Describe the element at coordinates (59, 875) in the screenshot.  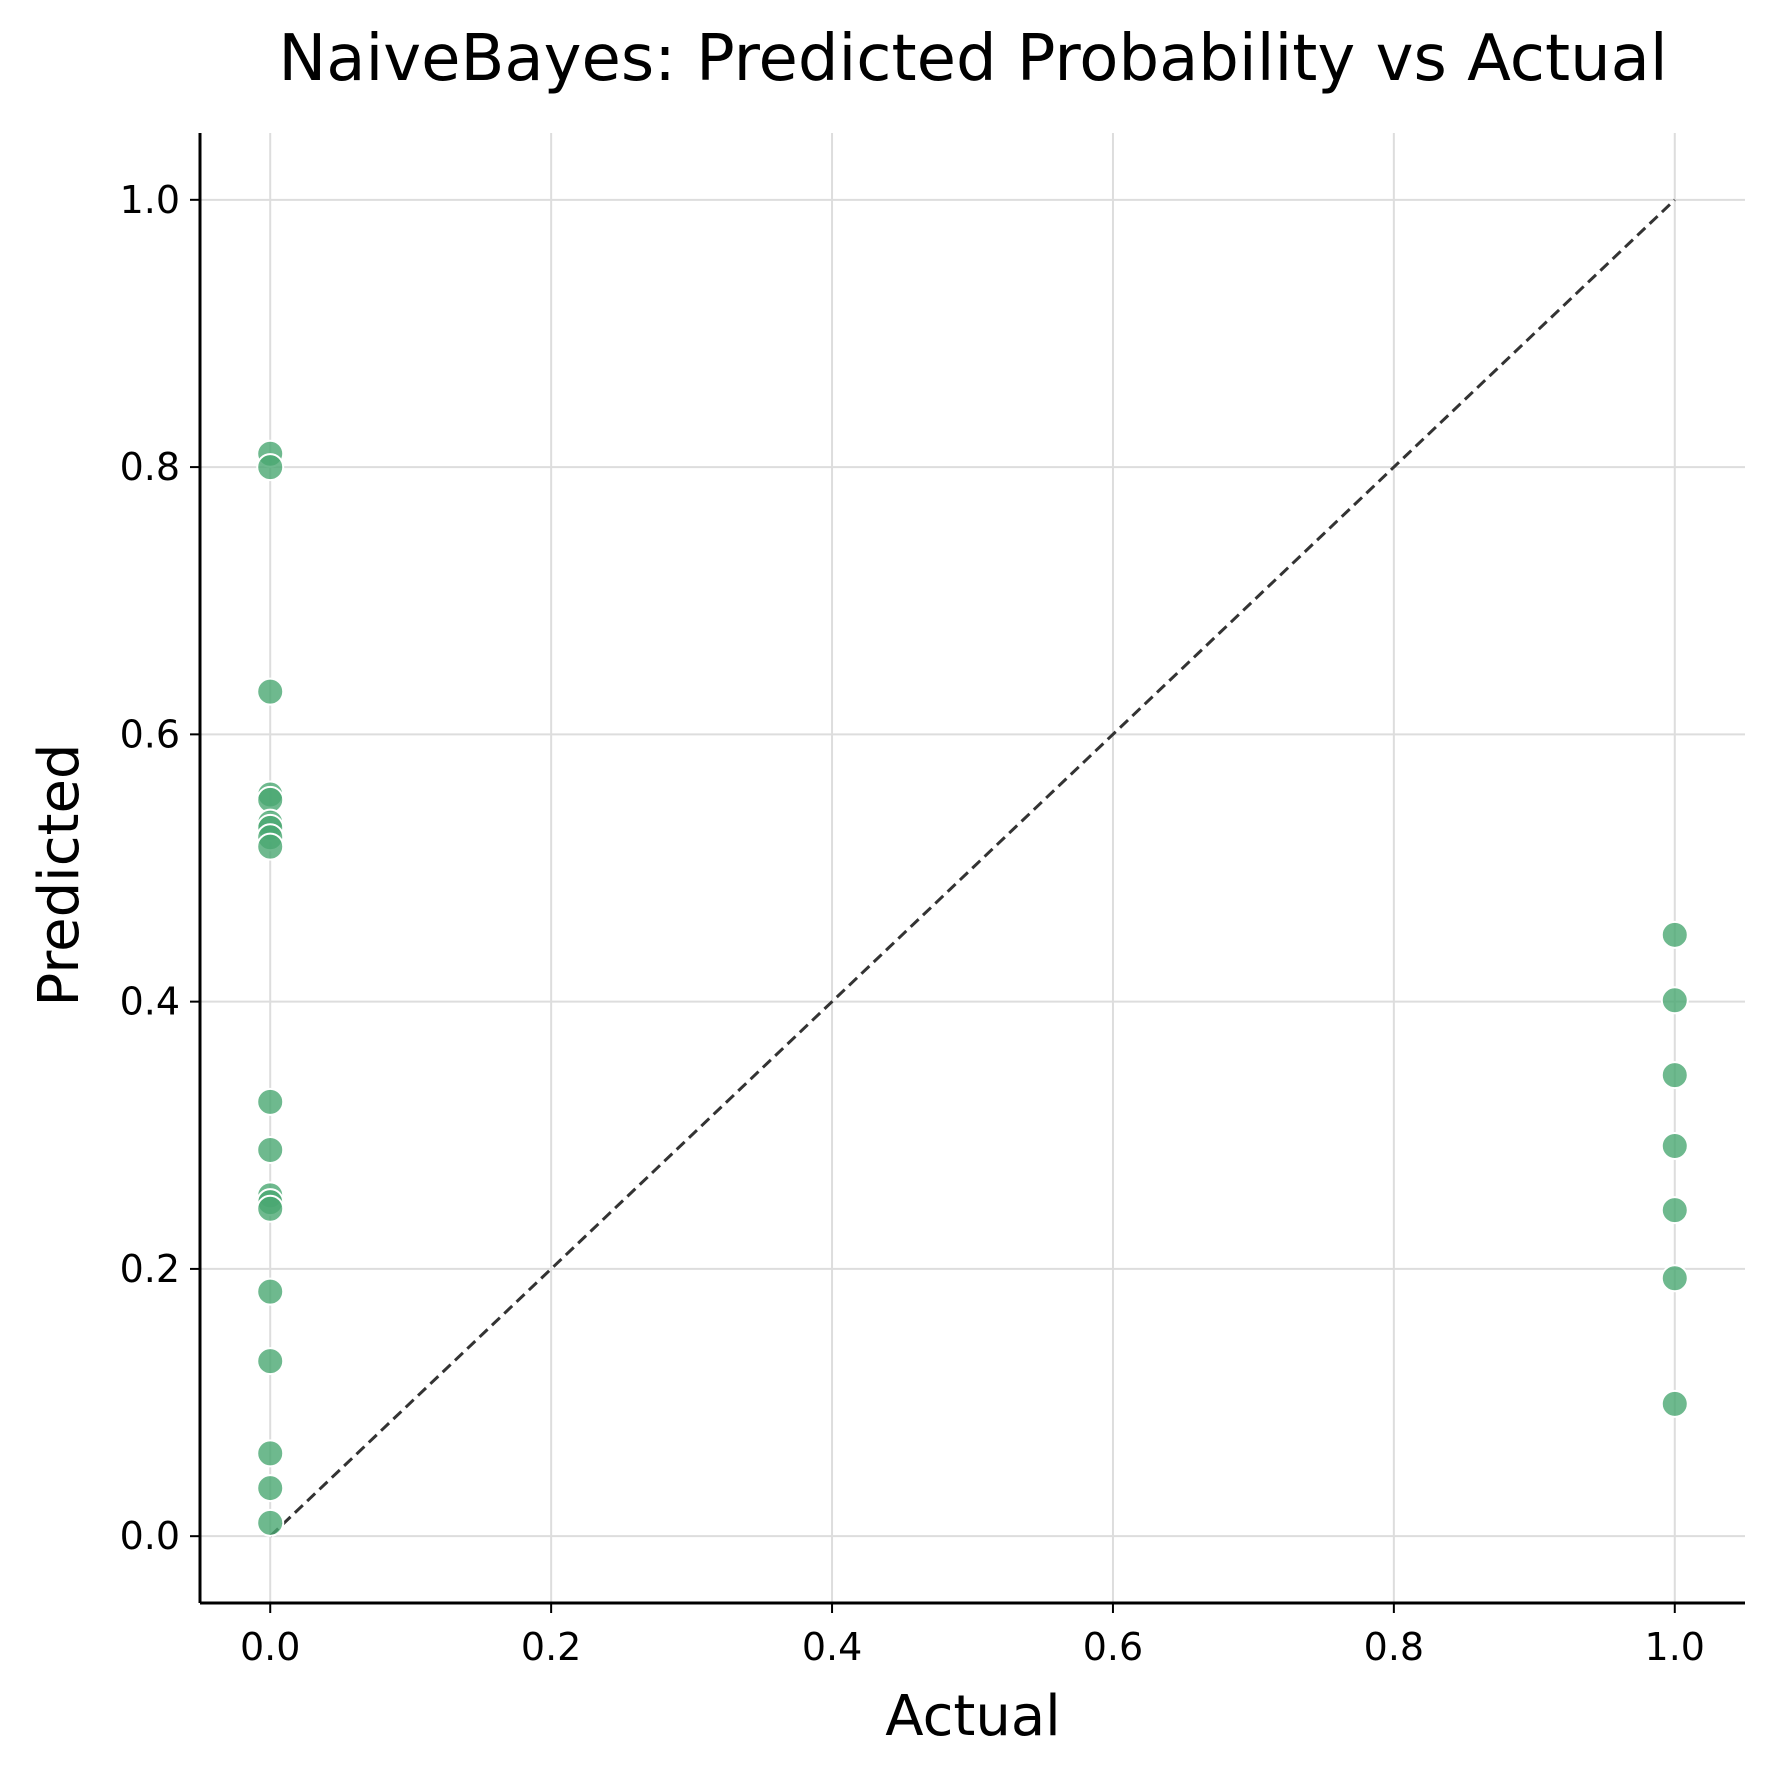
I see `y-axis-title: Predicted` at that location.